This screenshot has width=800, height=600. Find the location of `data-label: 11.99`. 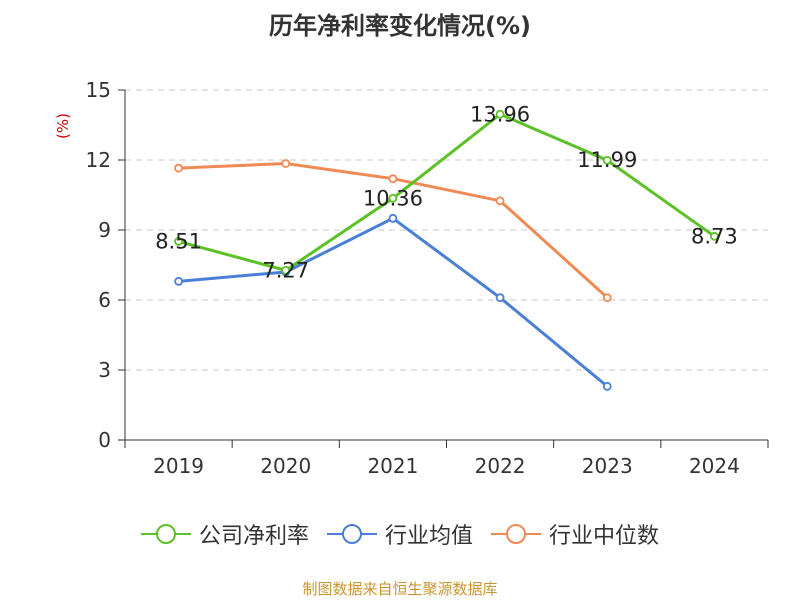

data-label: 11.99 is located at coordinates (607, 160).